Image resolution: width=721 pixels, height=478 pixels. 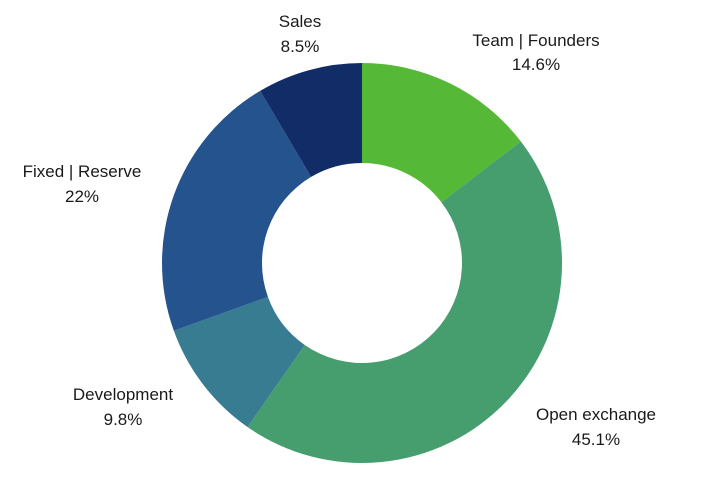 I want to click on pie-slice-sales, so click(x=311, y=120).